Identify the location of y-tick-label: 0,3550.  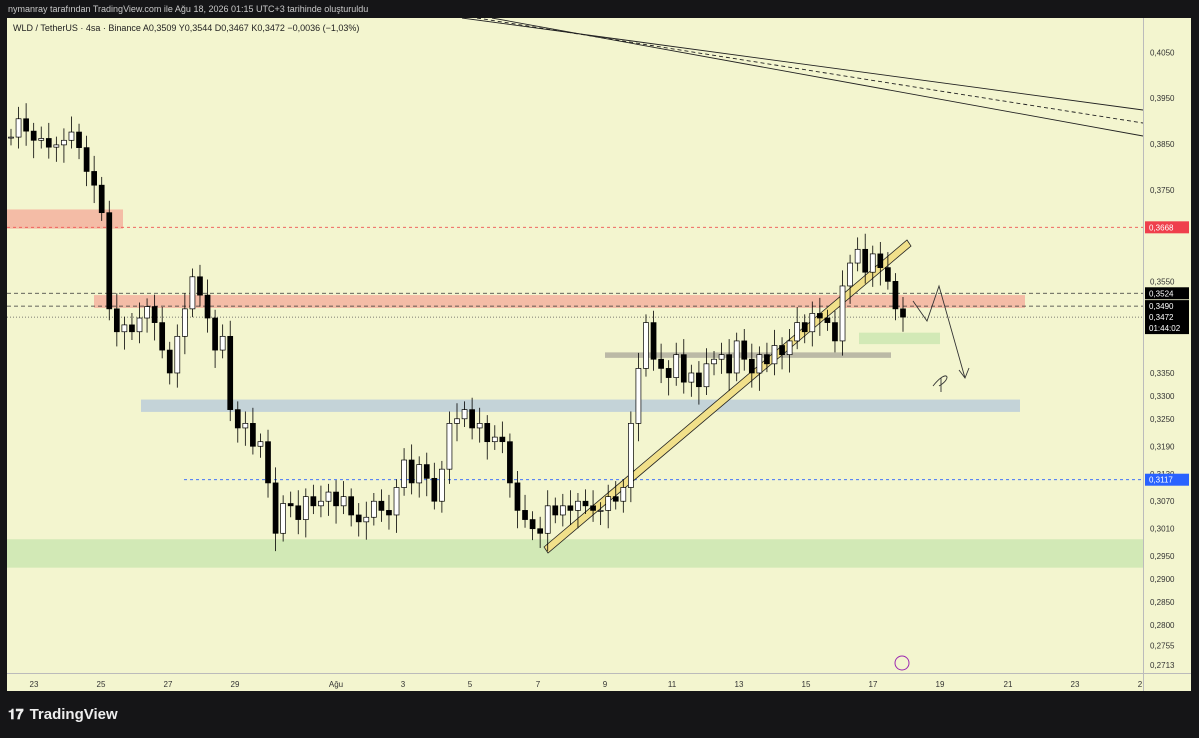
(1162, 281).